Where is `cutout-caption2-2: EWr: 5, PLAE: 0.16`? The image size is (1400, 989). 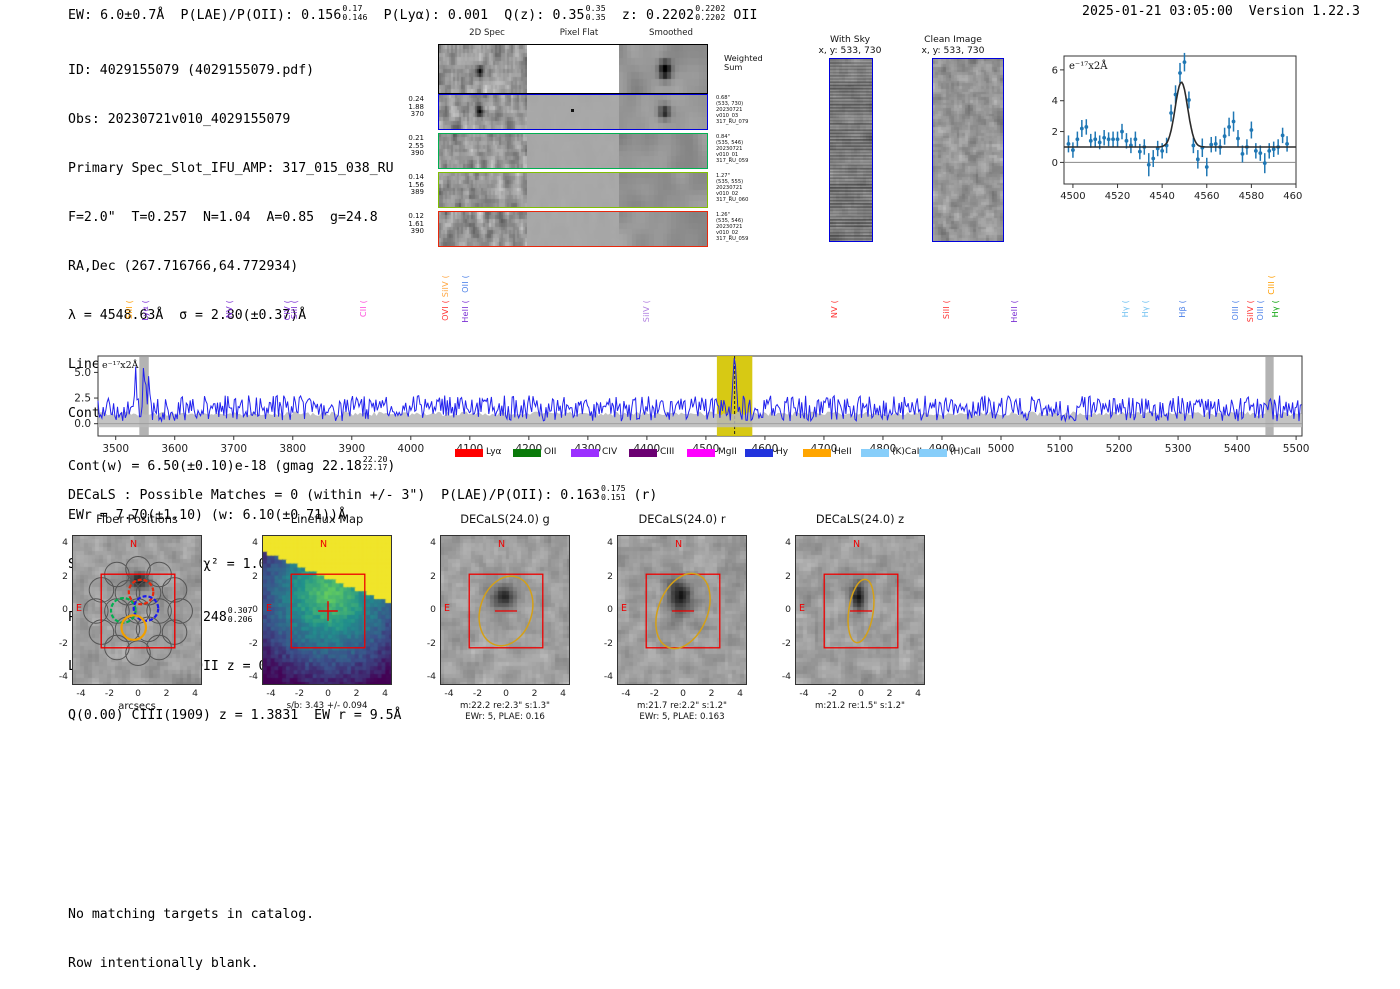
cutout-caption2-2: EWr: 5, PLAE: 0.16 is located at coordinates (505, 717).